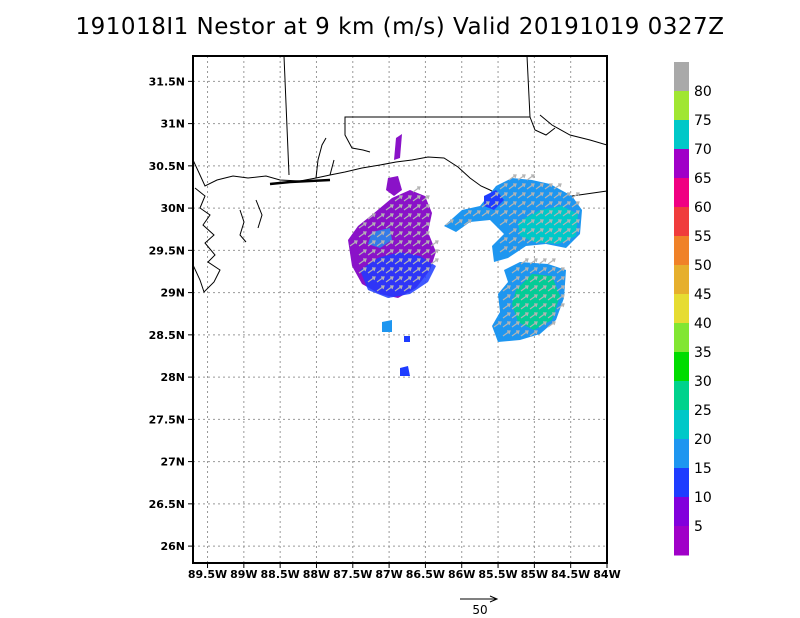 This screenshot has width=800, height=618. I want to click on lon-tick-label: 86.5W, so click(425, 574).